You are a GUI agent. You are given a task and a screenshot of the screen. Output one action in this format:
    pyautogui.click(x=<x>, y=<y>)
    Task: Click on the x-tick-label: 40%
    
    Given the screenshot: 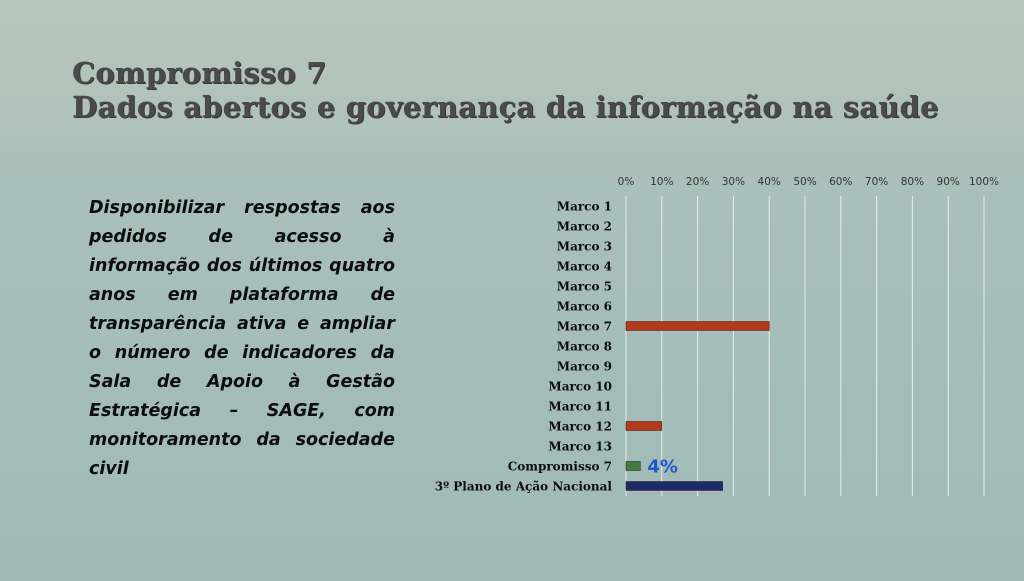 What is the action you would take?
    pyautogui.click(x=769, y=182)
    